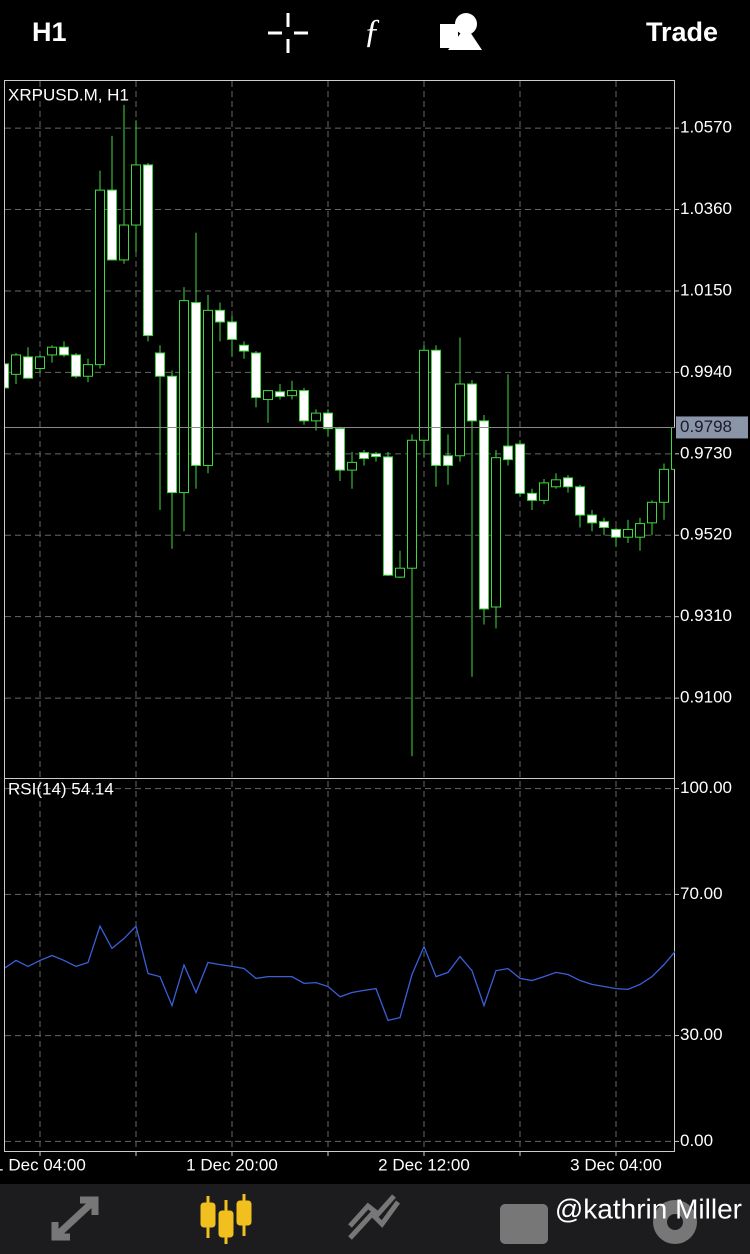 This screenshot has height=1254, width=750. What do you see at coordinates (706, 289) in the screenshot?
I see `y-tick-label: 1.0150` at bounding box center [706, 289].